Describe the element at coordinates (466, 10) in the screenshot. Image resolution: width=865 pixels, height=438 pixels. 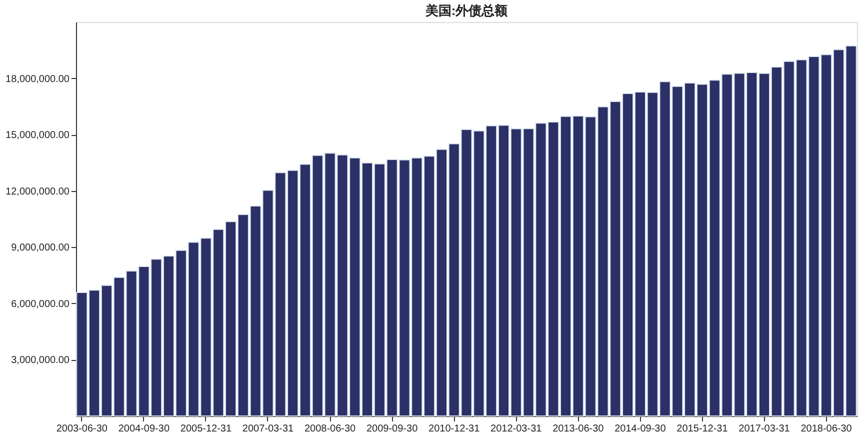
I see `chart-title: 美国:外债总额` at that location.